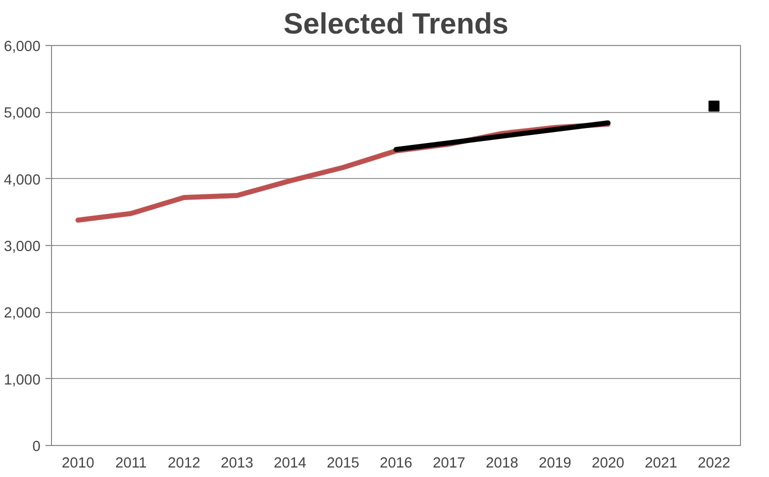  I want to click on x-tick-label: 2010, so click(78, 464).